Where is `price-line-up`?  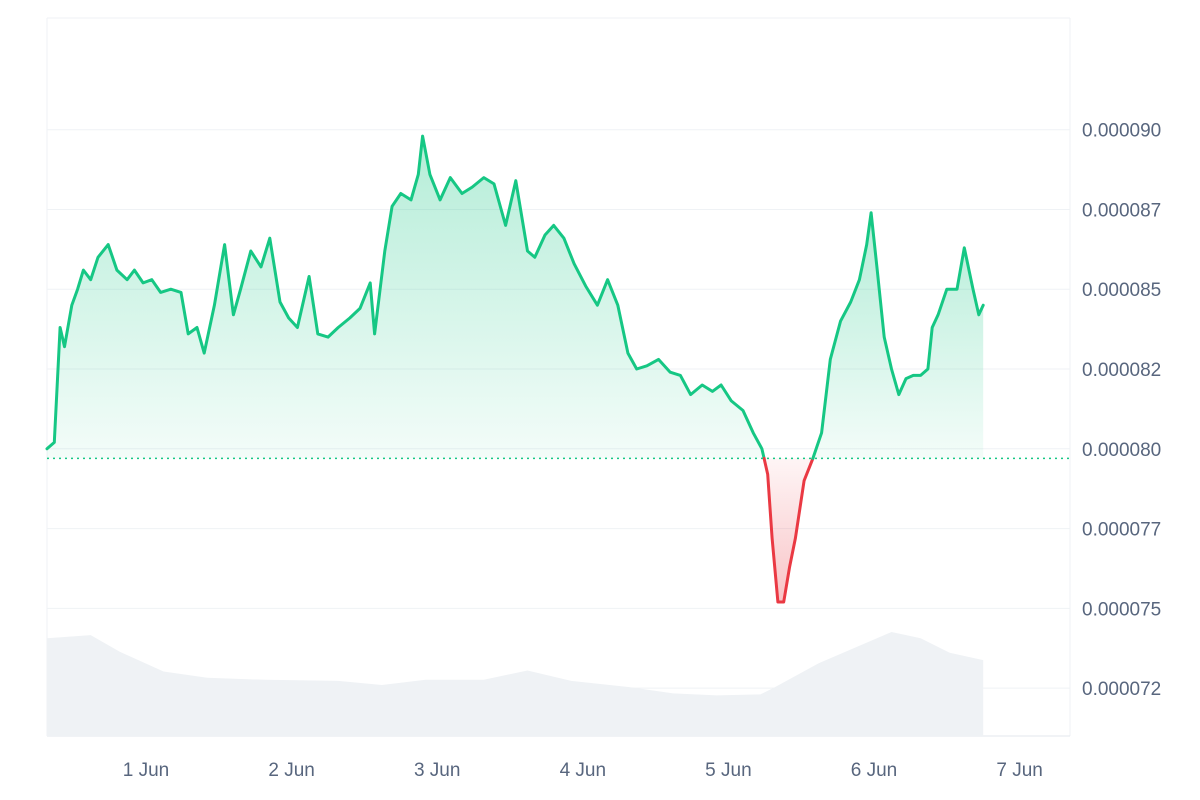
price-line-up is located at coordinates (898, 335).